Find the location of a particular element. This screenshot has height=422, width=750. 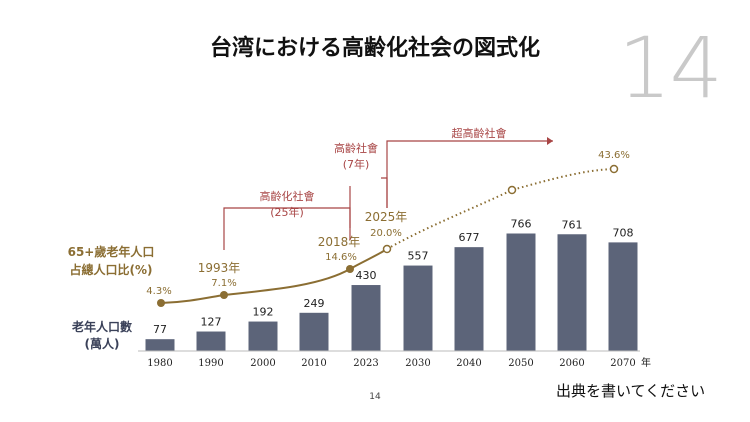

aging-label: 高齡化社會 is located at coordinates (287, 196).